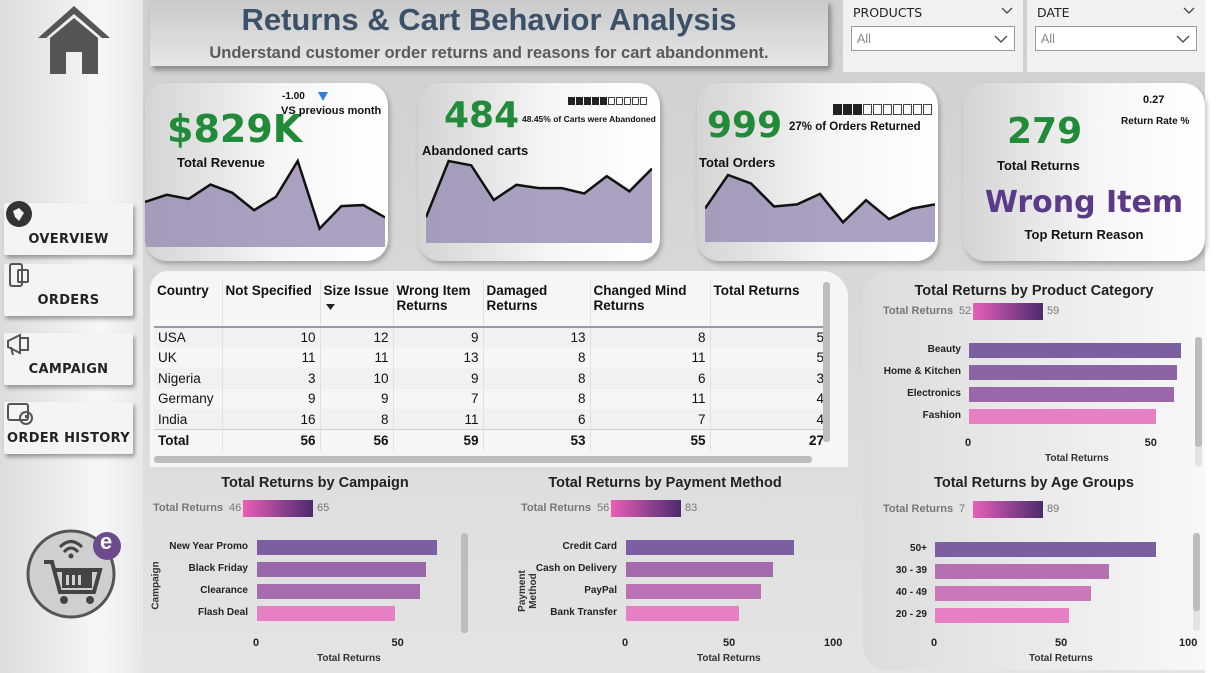 Image resolution: width=1223 pixels, height=673 pixels. Describe the element at coordinates (491, 398) in the screenshot. I see `table-row: Germany 9 9 7 8 11 4` at that location.